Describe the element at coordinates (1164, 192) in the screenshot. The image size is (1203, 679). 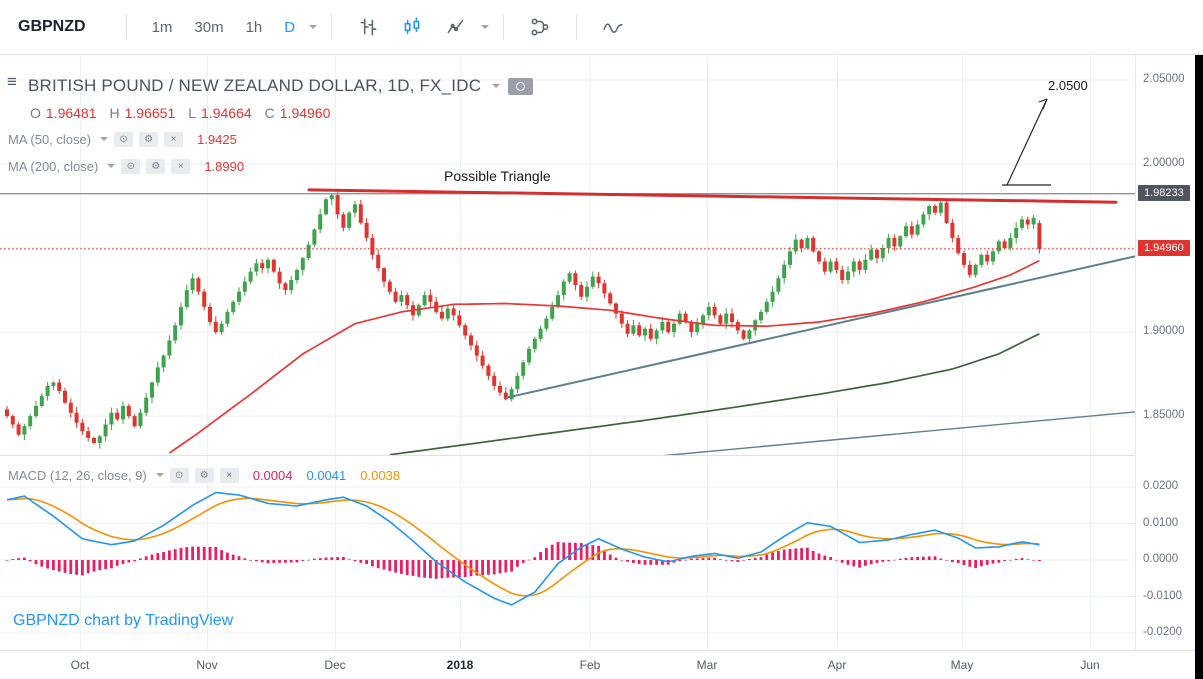
I see `price-axis-label: 1.98233` at that location.